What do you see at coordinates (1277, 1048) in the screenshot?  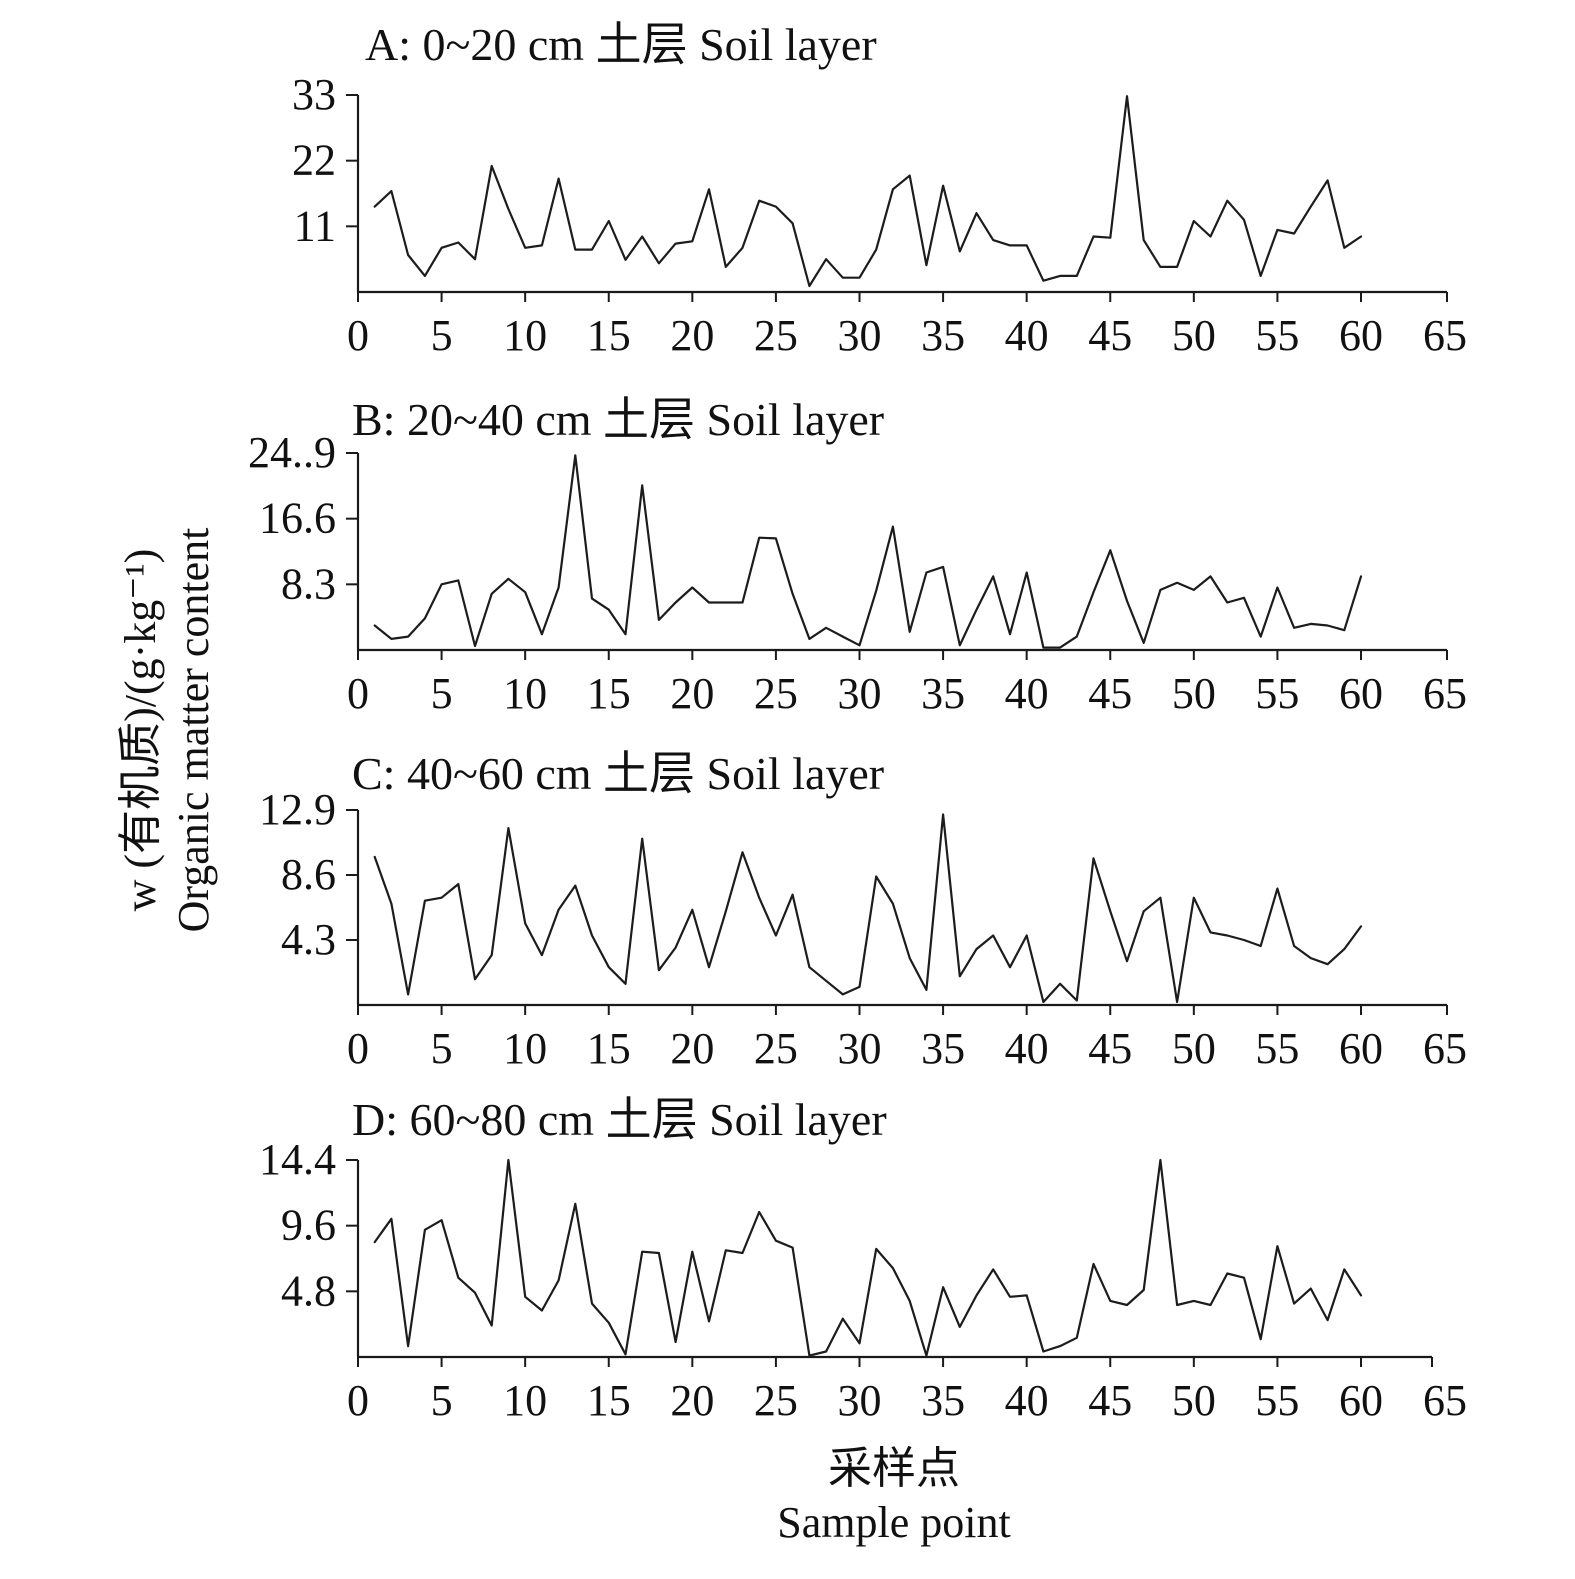 I see `panel-c-x-tick-label: 55` at bounding box center [1277, 1048].